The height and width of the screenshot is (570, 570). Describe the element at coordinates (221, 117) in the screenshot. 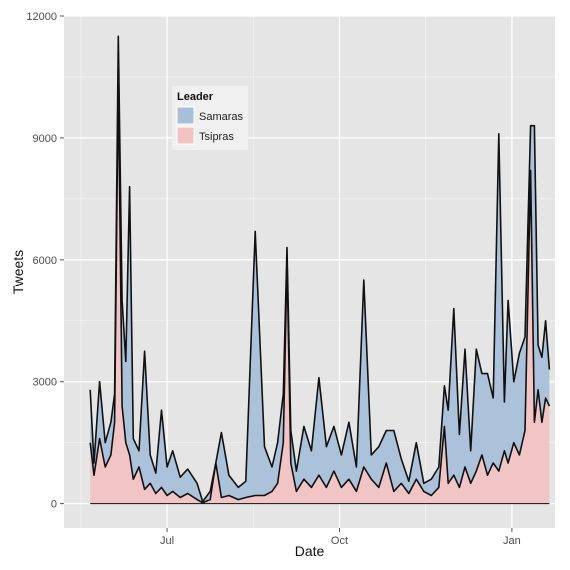

I see `legend-label-samaras: Samaras` at that location.